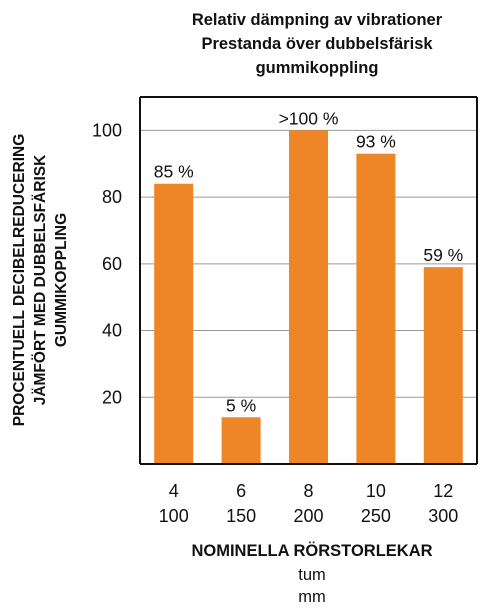  Describe the element at coordinates (112, 264) in the screenshot. I see `y-tick-label: 60` at that location.